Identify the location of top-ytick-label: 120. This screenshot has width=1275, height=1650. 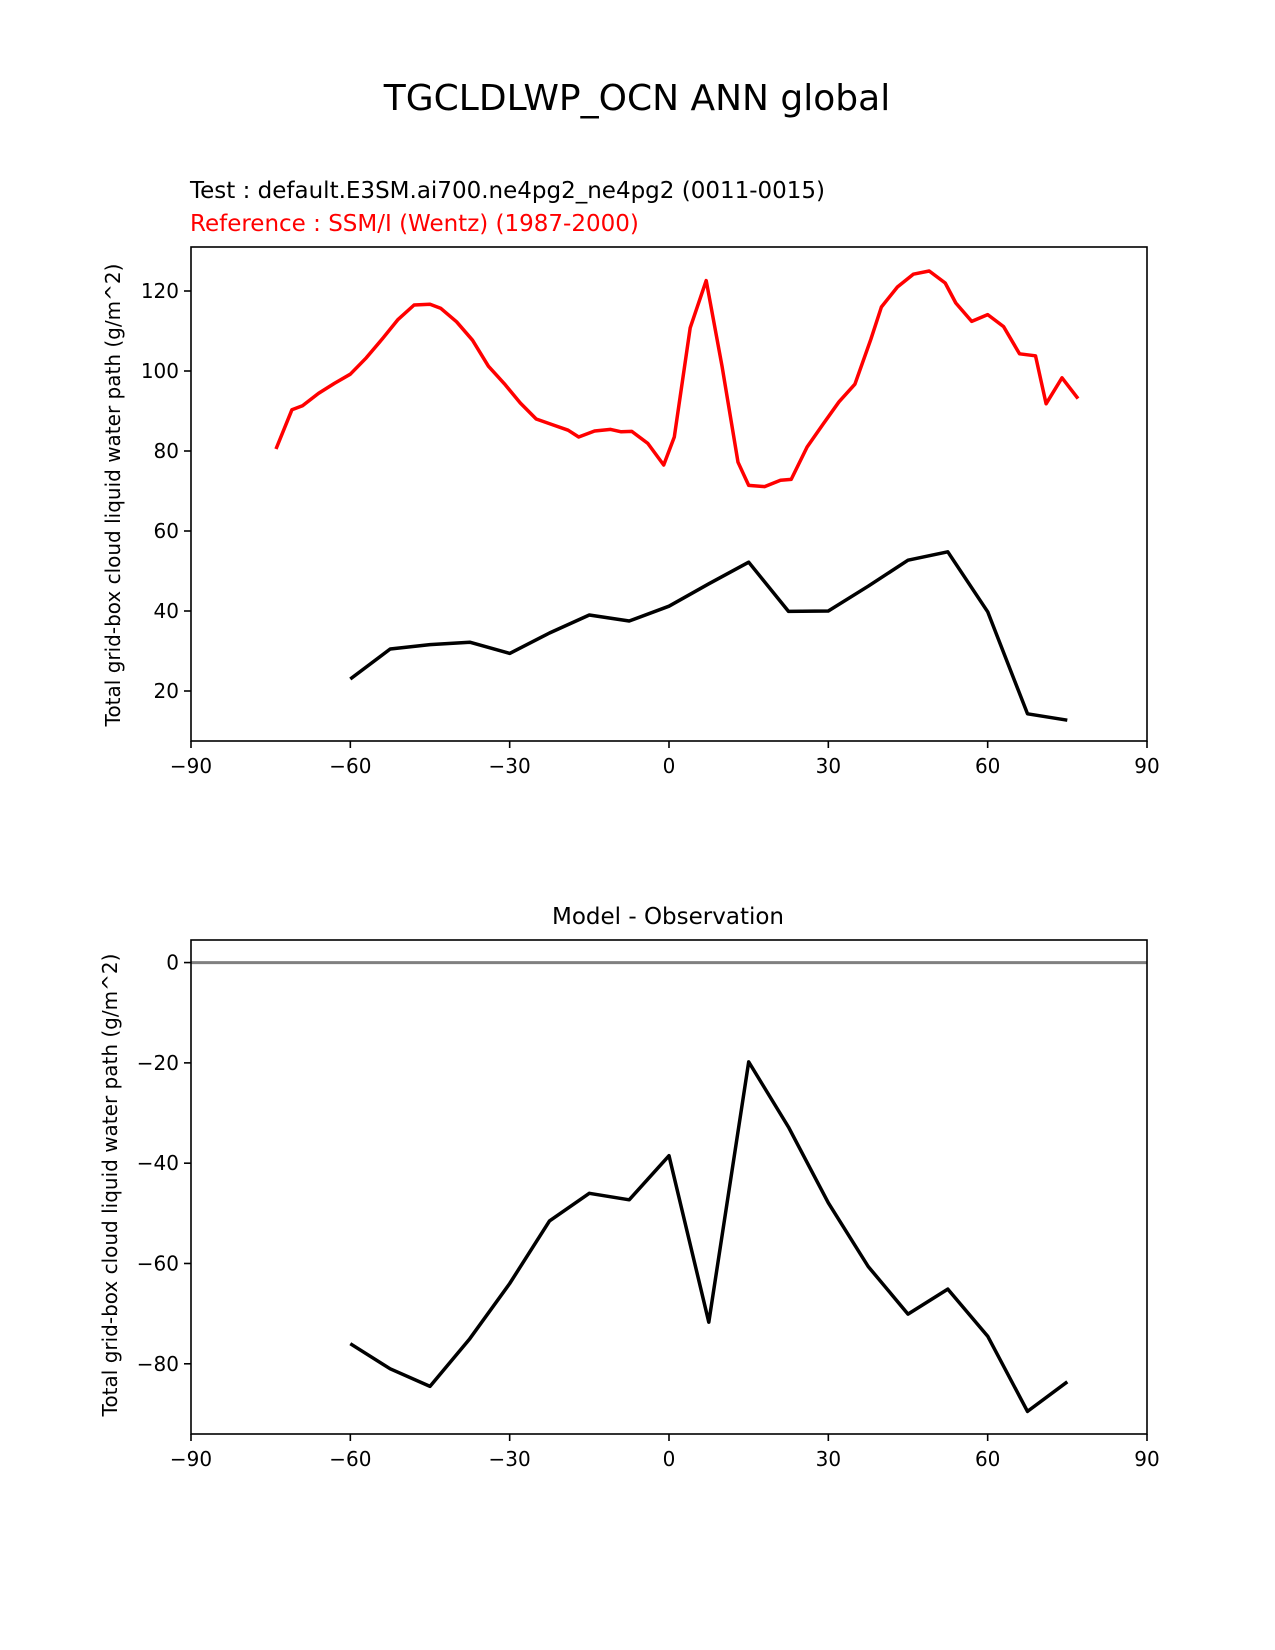
(160, 291).